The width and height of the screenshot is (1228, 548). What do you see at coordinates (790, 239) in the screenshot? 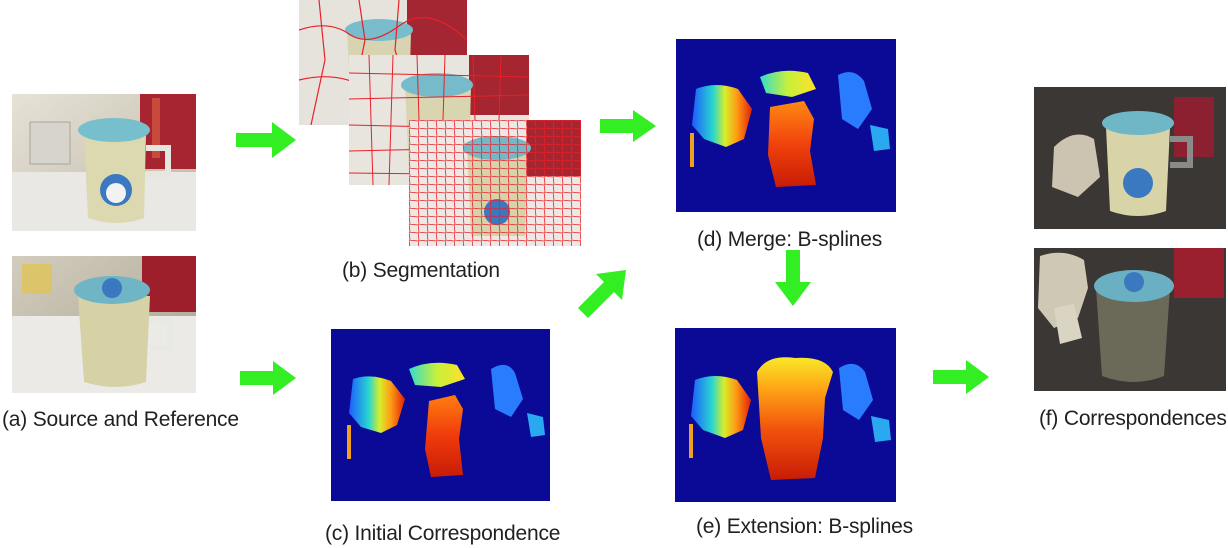
I see `label-merge-bsplines: (d) Merge: B-splines` at bounding box center [790, 239].